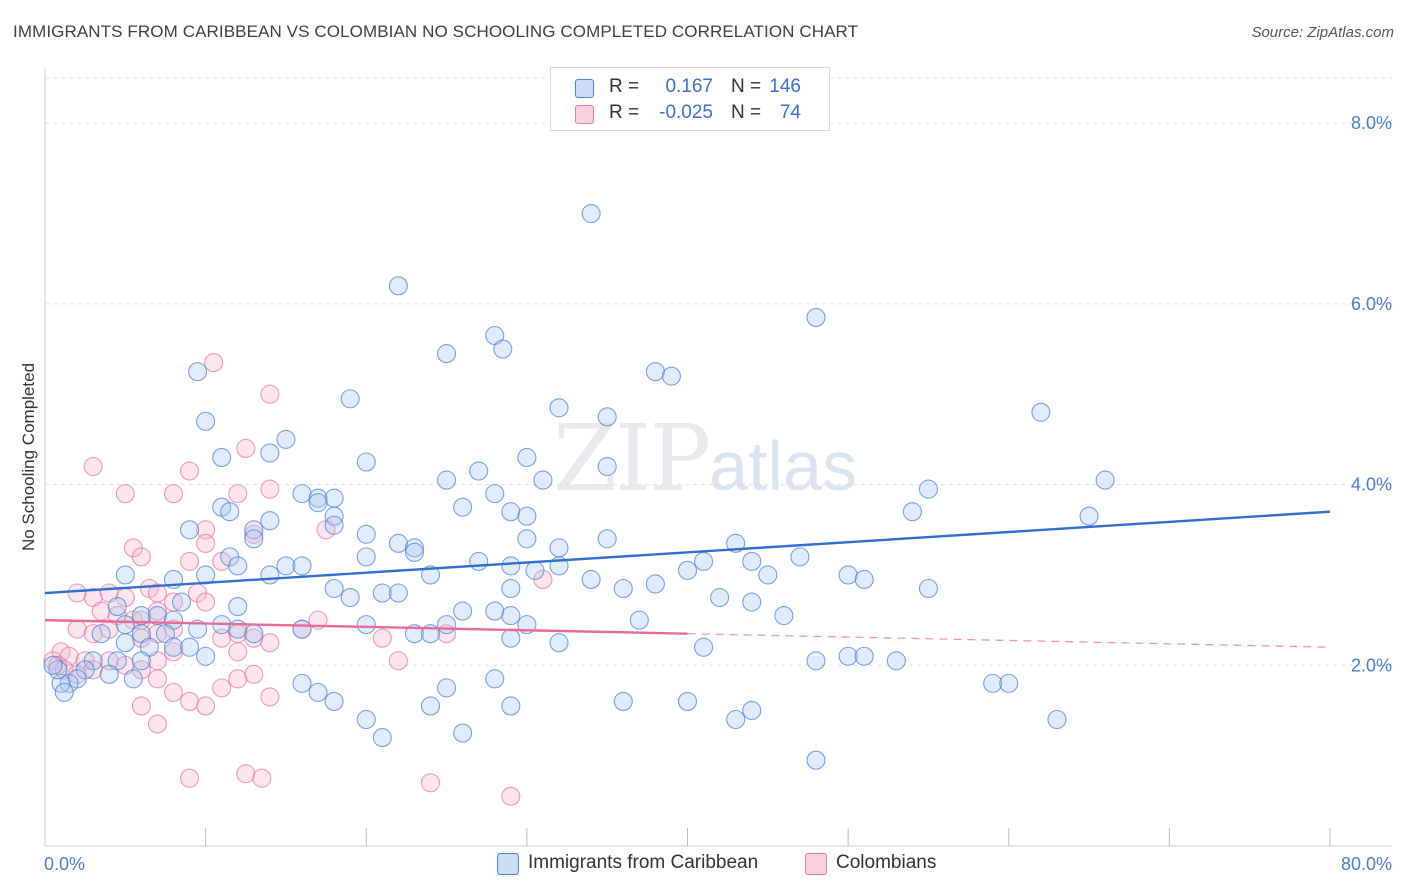 The width and height of the screenshot is (1406, 892). What do you see at coordinates (508, 864) in the screenshot?
I see `bottom-swatch-blue` at bounding box center [508, 864].